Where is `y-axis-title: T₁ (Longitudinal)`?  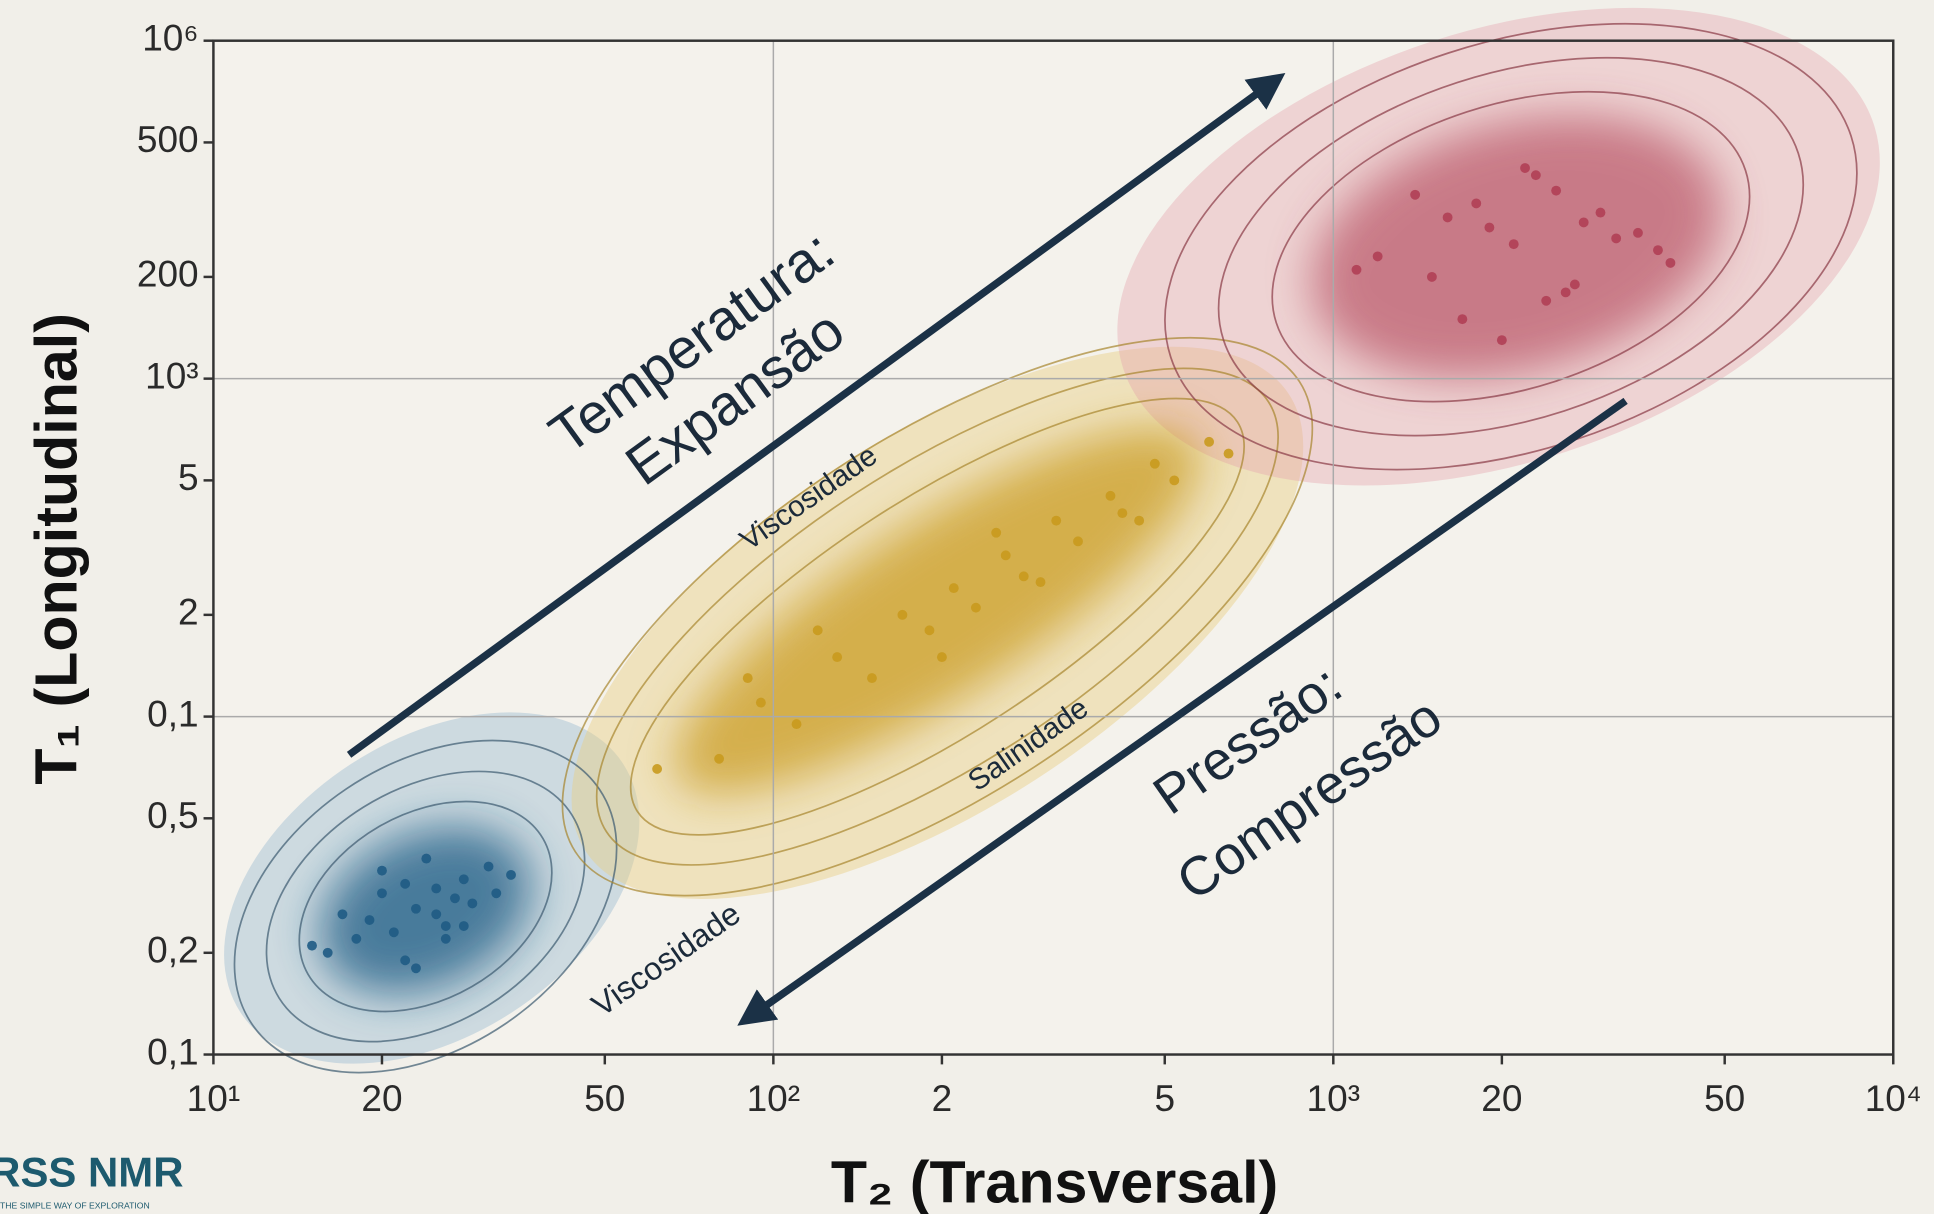
y-axis-title: T₁ (Longitudinal) is located at coordinates (56, 549).